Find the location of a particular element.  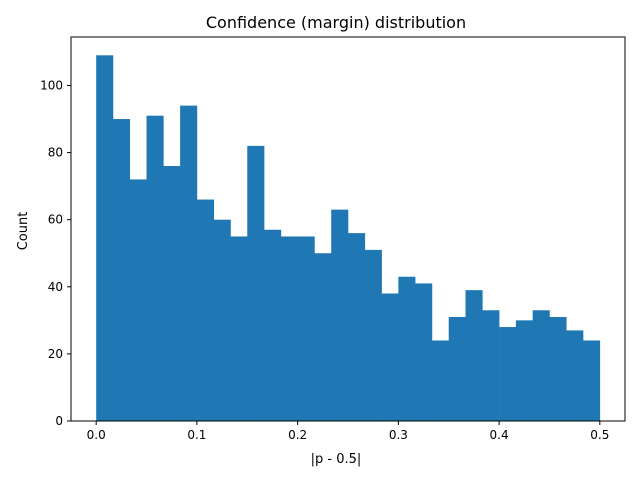

y-tick-label: 100 is located at coordinates (51, 85).